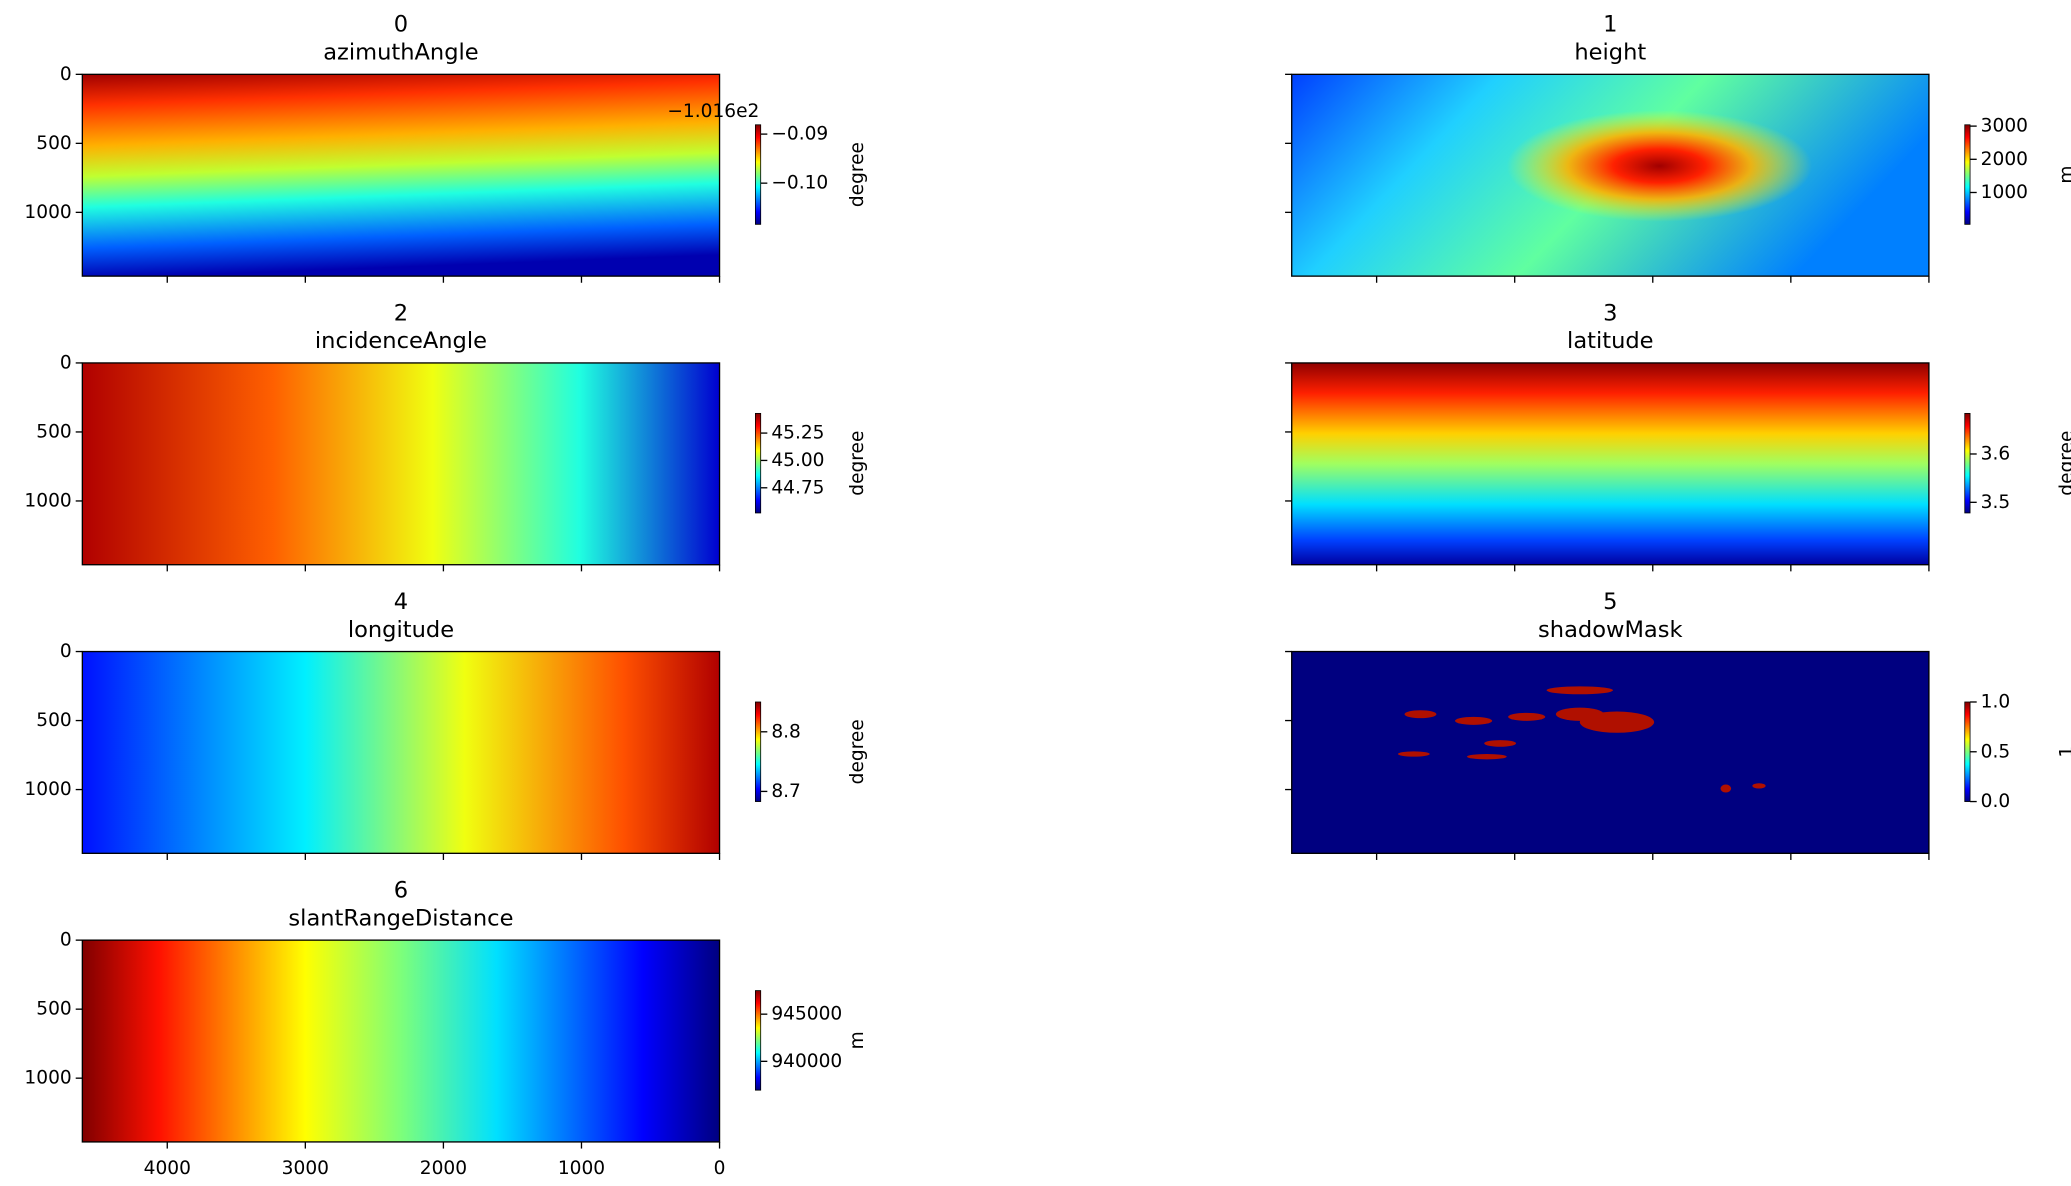 This screenshot has width=2071, height=1186. What do you see at coordinates (167, 1168) in the screenshot?
I see `x-tick-label: 4000` at bounding box center [167, 1168].